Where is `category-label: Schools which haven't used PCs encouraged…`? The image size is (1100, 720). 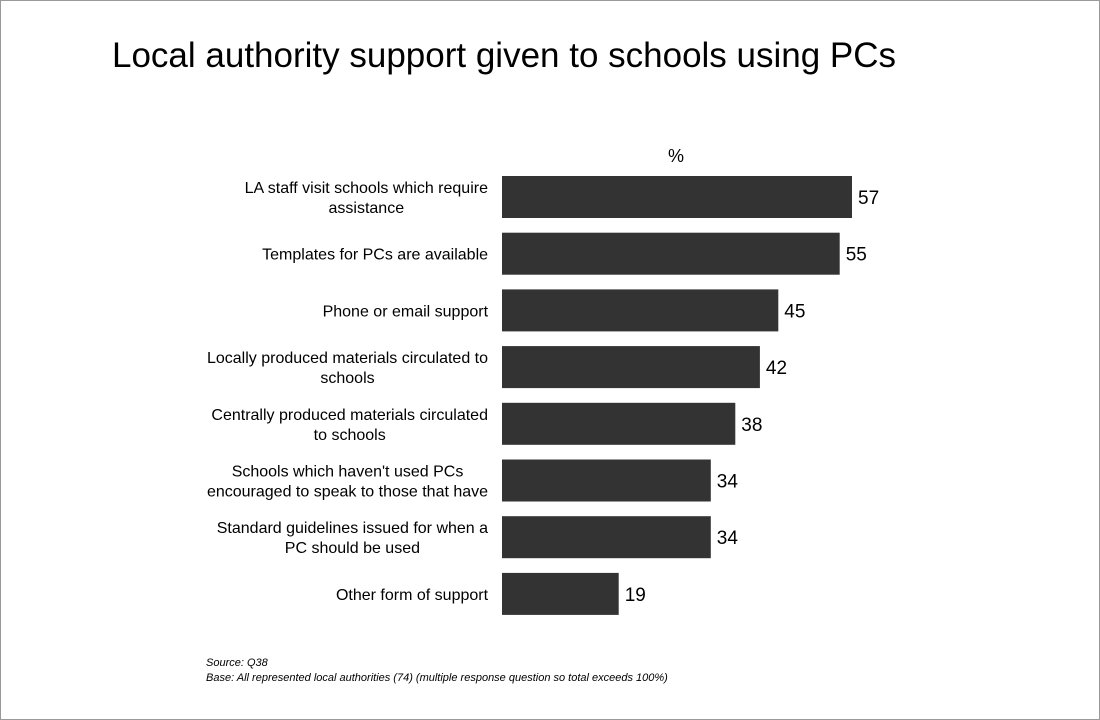
category-label: Schools which haven't used PCs encouraged… is located at coordinates (347, 482).